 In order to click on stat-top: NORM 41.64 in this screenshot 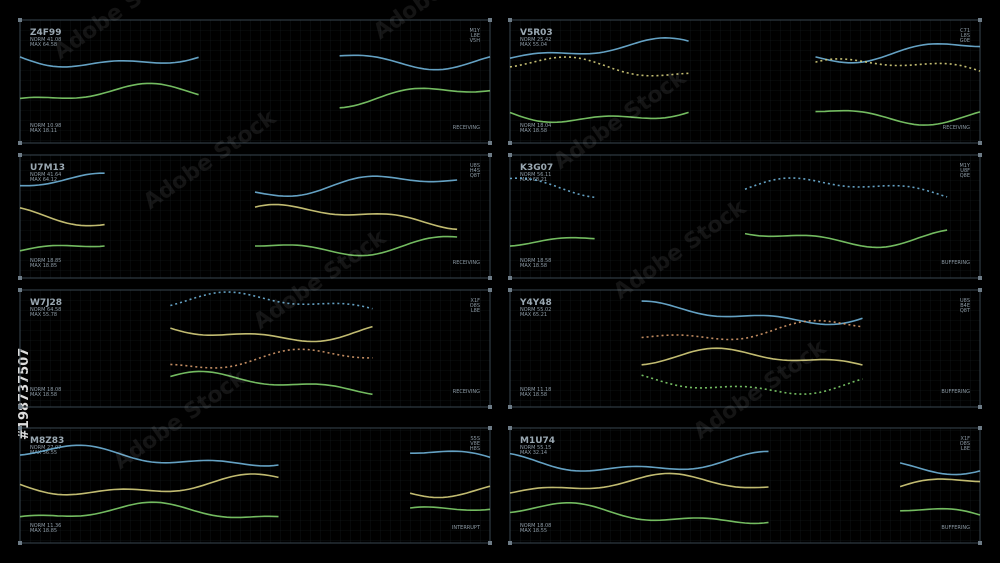, I will do `click(45, 175)`.